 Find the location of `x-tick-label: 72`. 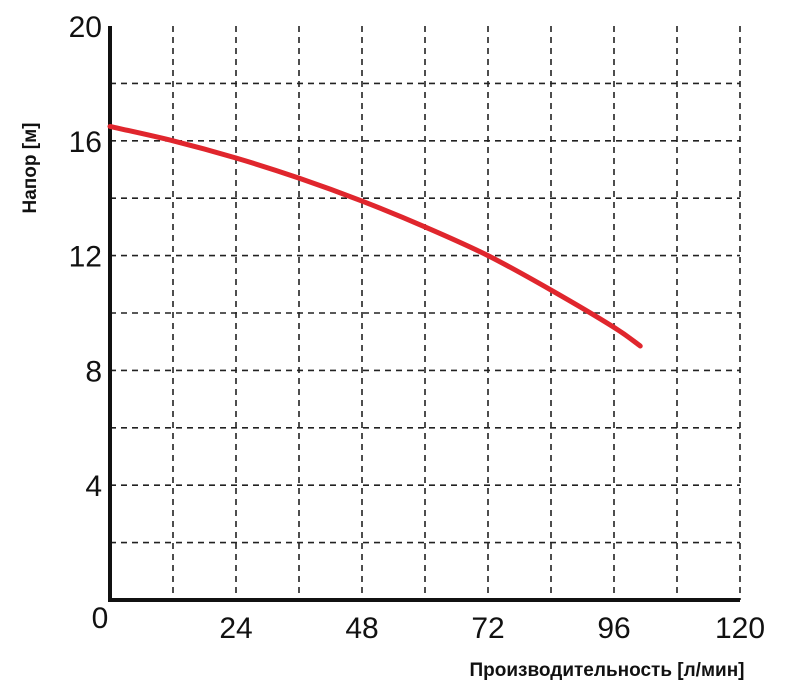

x-tick-label: 72 is located at coordinates (487, 628).